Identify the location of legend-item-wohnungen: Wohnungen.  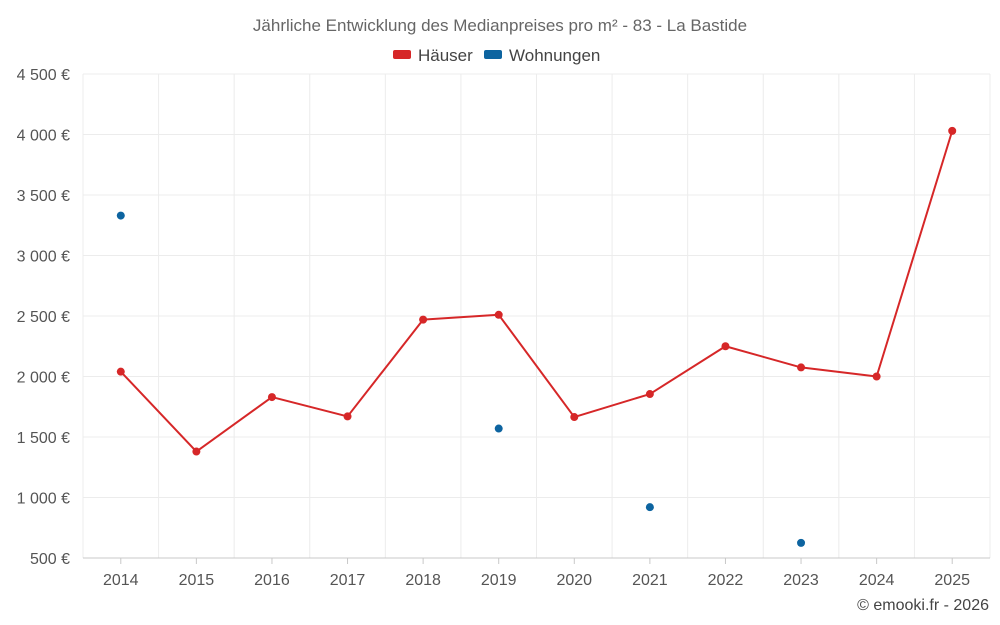
(542, 55).